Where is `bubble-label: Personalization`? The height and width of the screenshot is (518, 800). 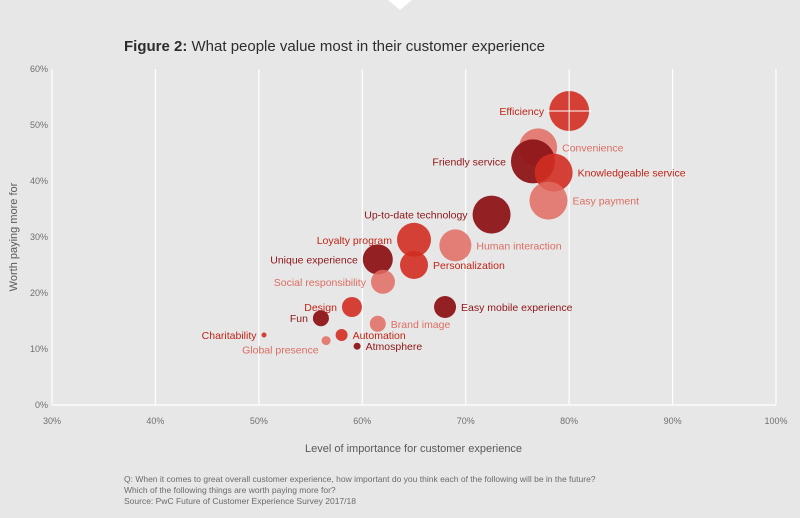
bubble-label: Personalization is located at coordinates (469, 266).